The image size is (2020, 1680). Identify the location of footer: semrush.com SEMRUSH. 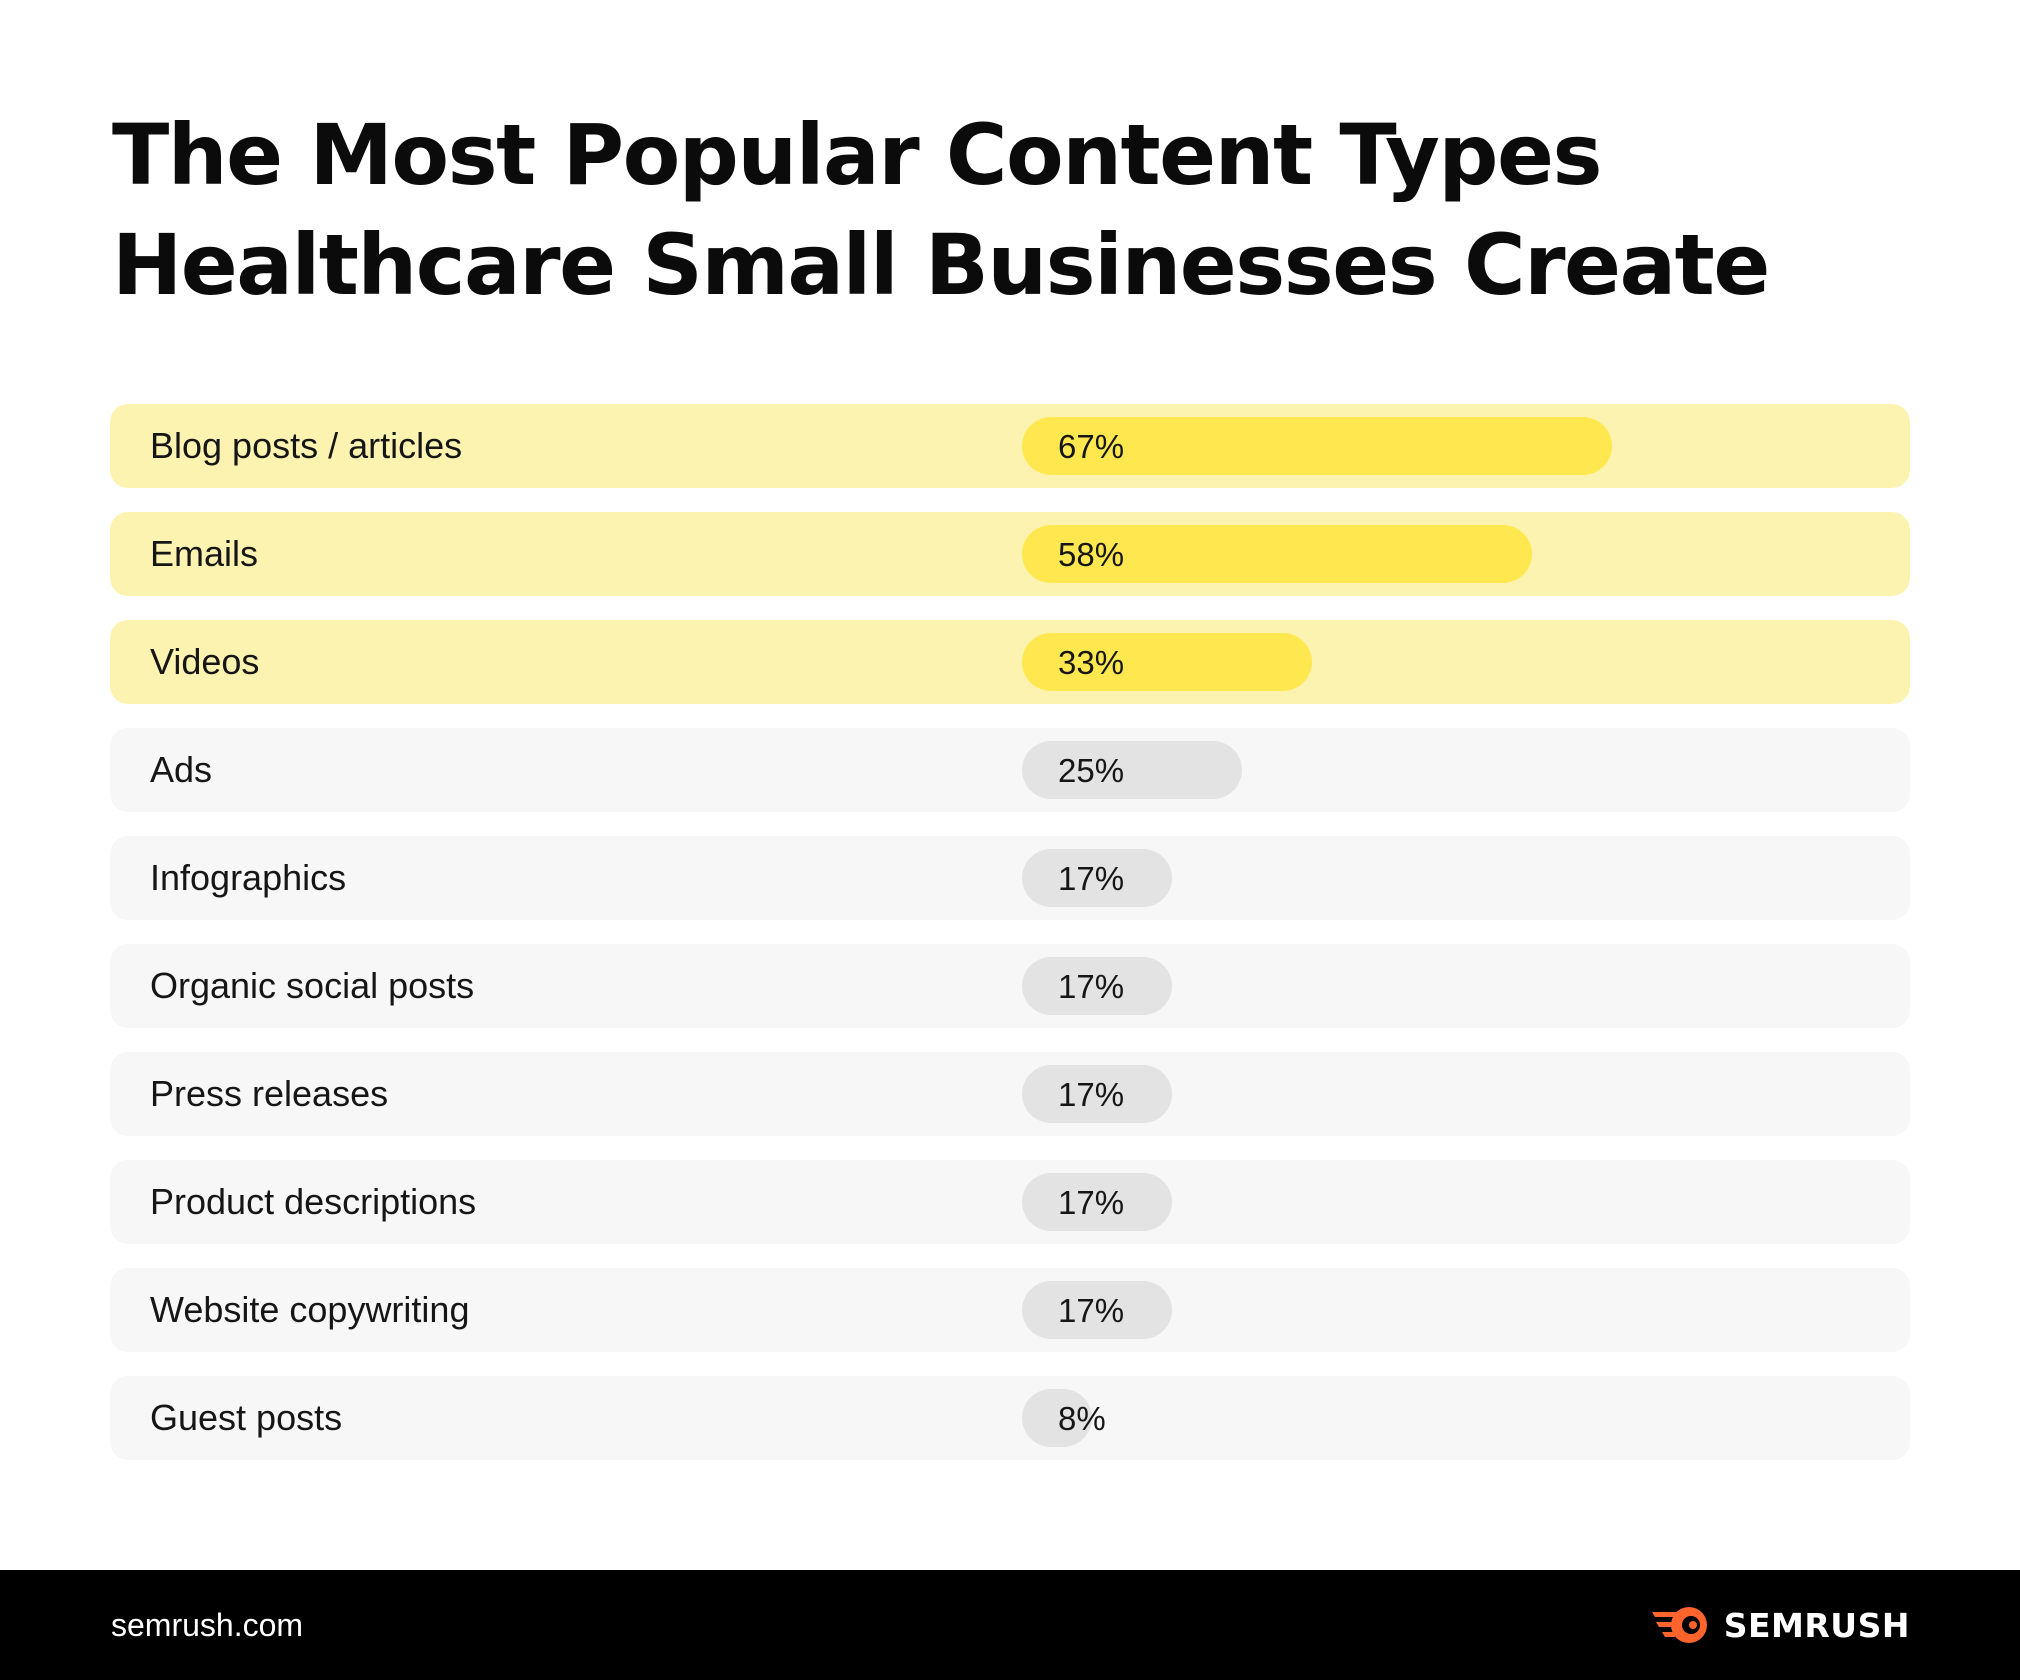
(1010, 1625).